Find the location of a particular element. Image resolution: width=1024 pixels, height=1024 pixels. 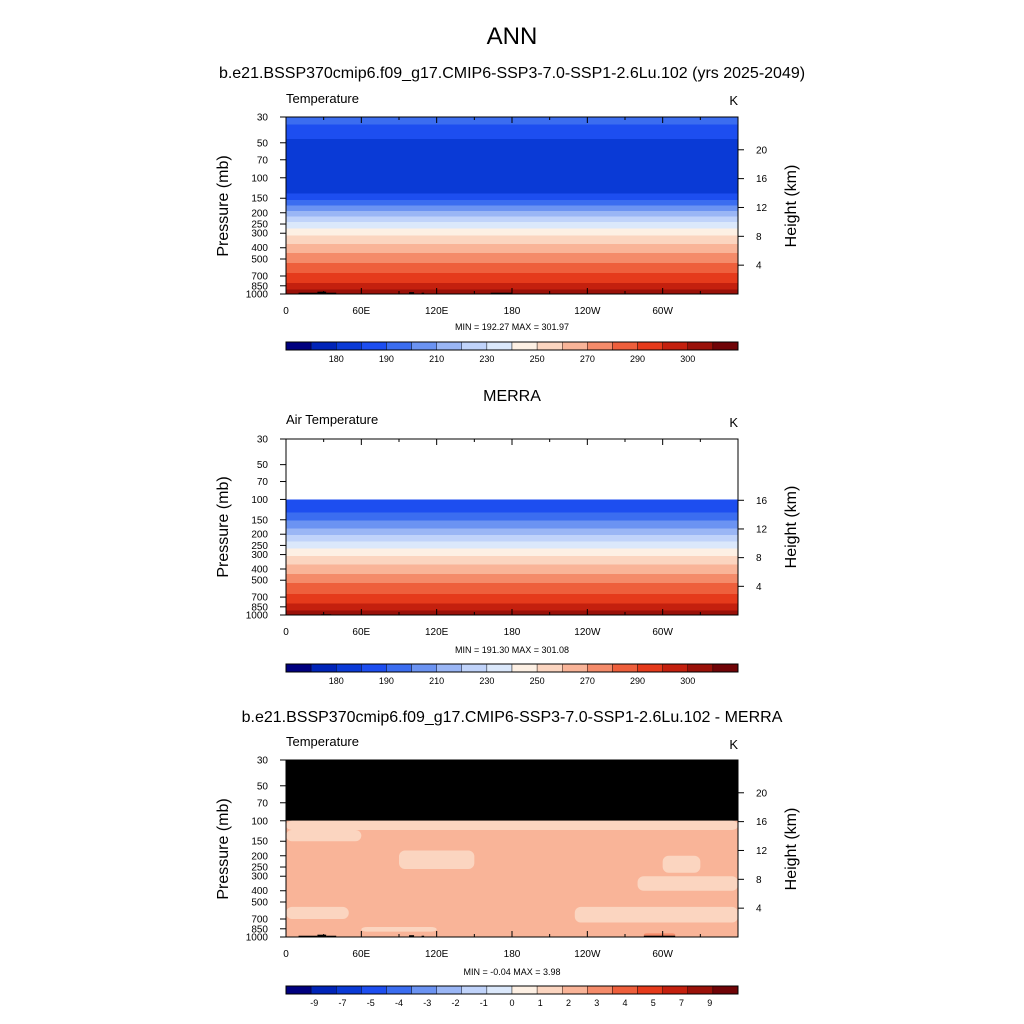

panel-1-p-tick-label: 70 is located at coordinates (263, 160).